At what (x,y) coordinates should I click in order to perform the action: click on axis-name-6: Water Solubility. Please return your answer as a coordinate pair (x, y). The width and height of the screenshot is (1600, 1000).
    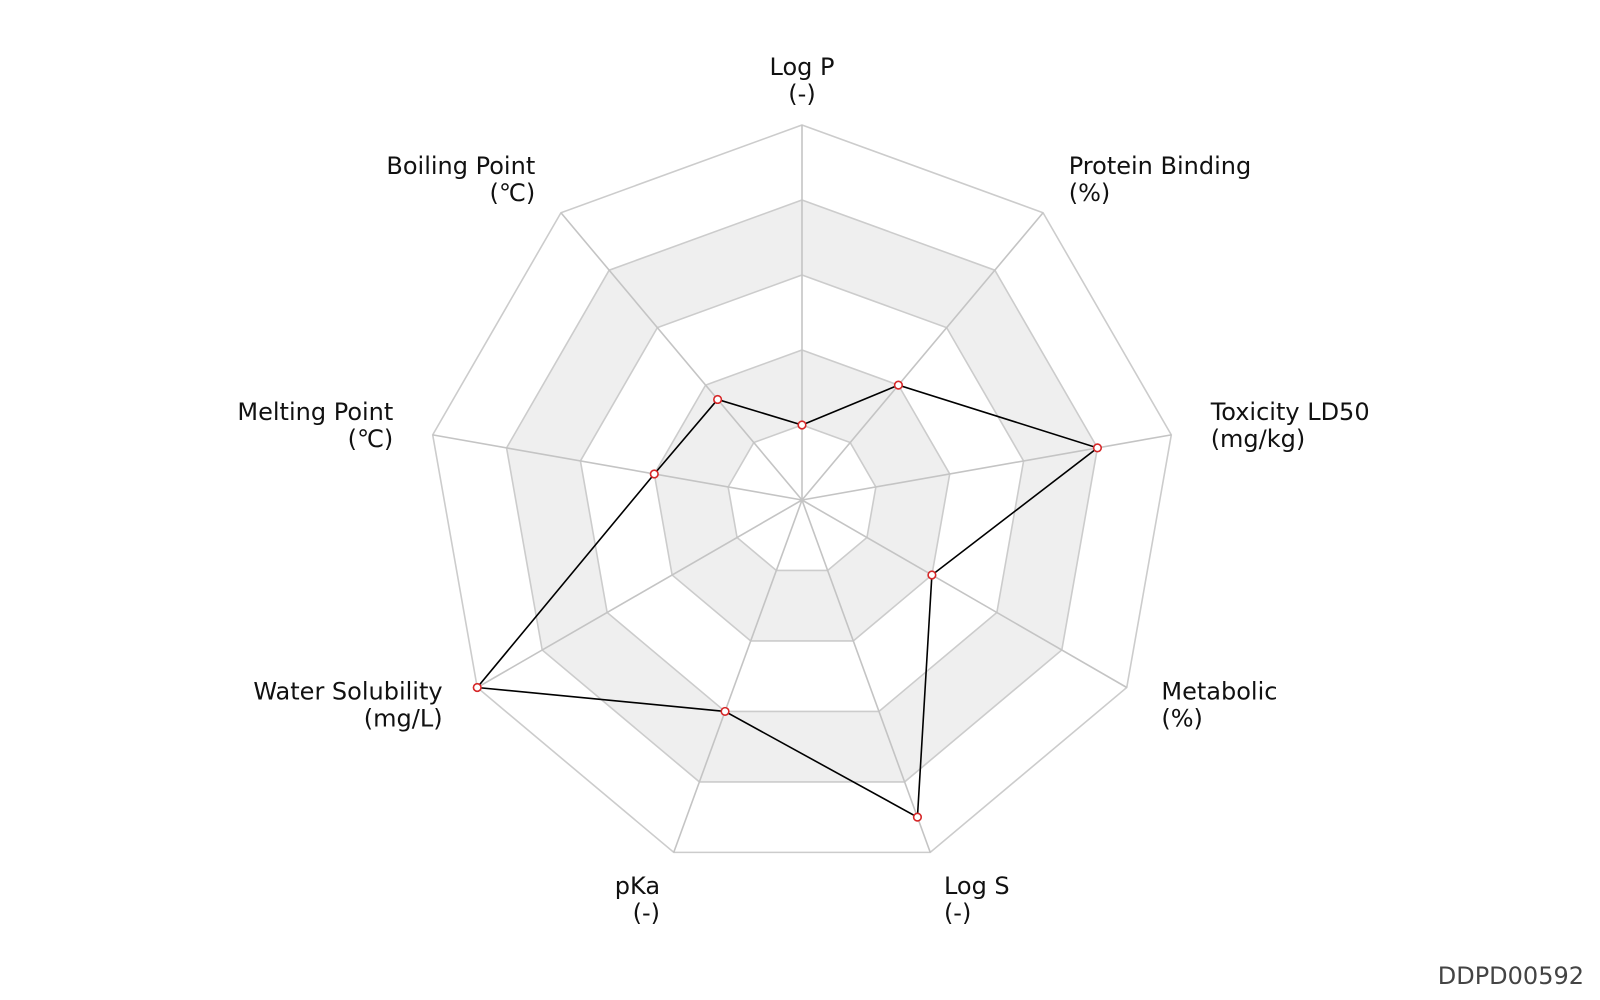
    Looking at the image, I should click on (347, 692).